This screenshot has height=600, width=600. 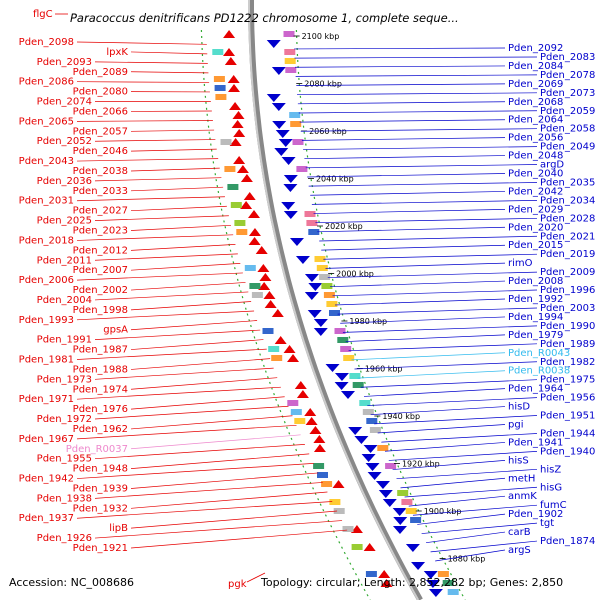 What do you see at coordinates (567, 362) in the screenshot?
I see `gene-label-pden_1982: Pden_1982` at bounding box center [567, 362].